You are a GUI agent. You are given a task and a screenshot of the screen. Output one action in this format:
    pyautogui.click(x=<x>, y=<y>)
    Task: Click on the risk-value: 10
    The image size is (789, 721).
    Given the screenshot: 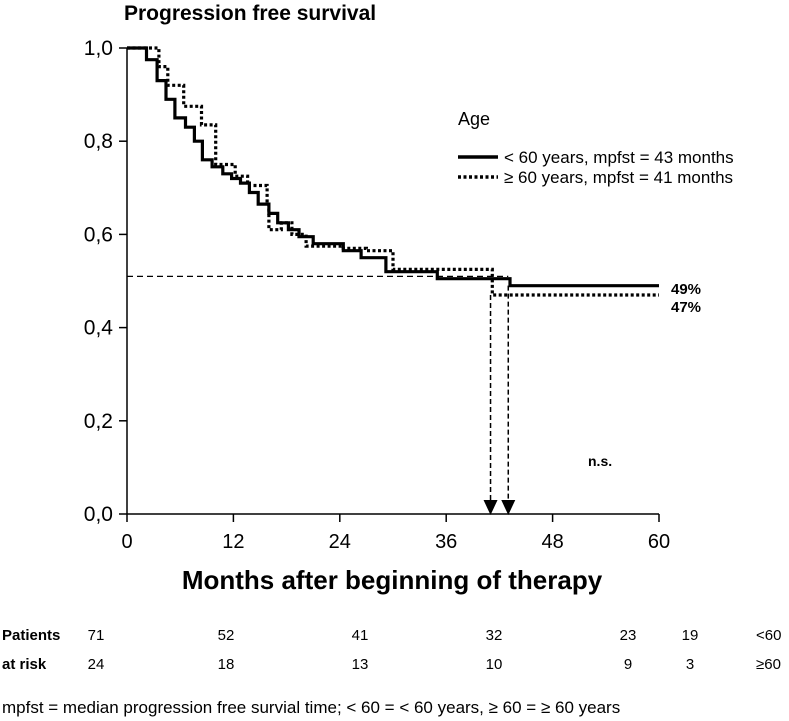 What is the action you would take?
    pyautogui.click(x=494, y=664)
    